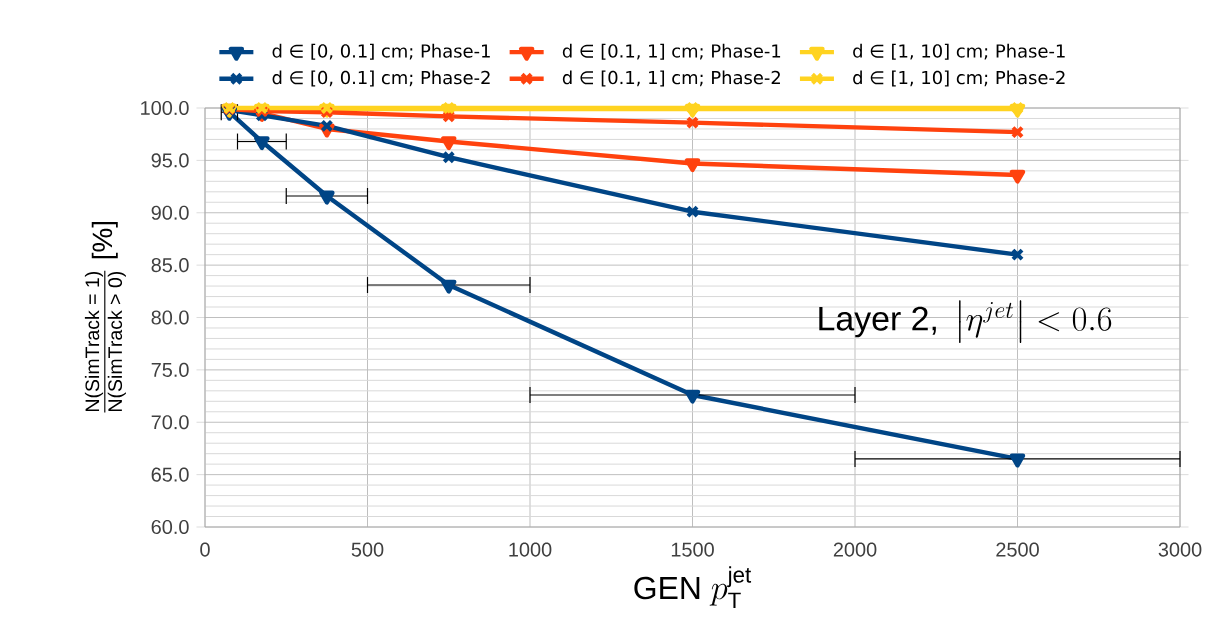 The width and height of the screenshot is (1208, 629). Describe the element at coordinates (671, 51) in the screenshot. I see `legend-label: d ∈ [0.1, 1] cm; Phase-1` at that location.